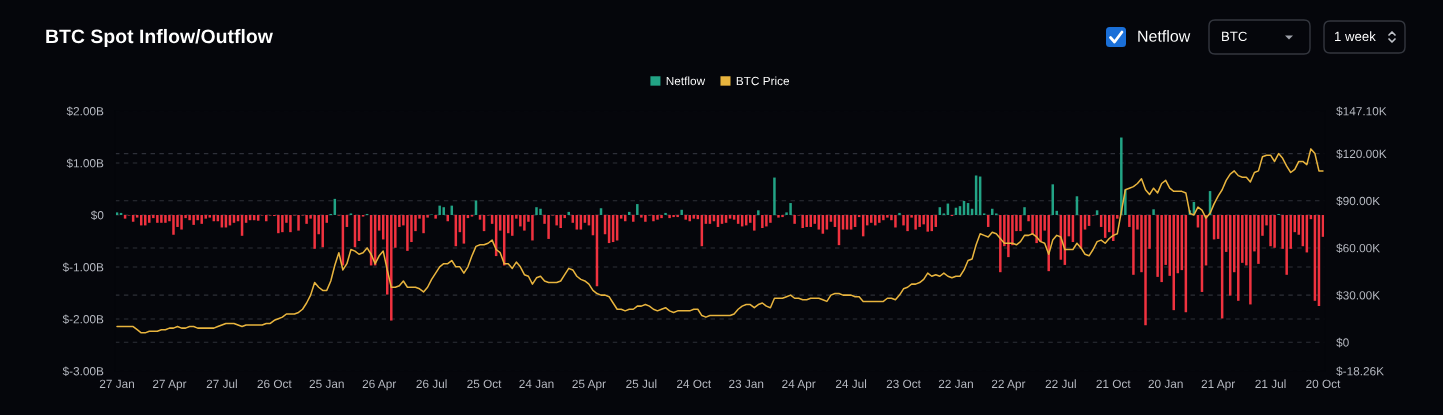  What do you see at coordinates (694, 383) in the screenshot?
I see `x-tick-label: 24 Oct` at bounding box center [694, 383].